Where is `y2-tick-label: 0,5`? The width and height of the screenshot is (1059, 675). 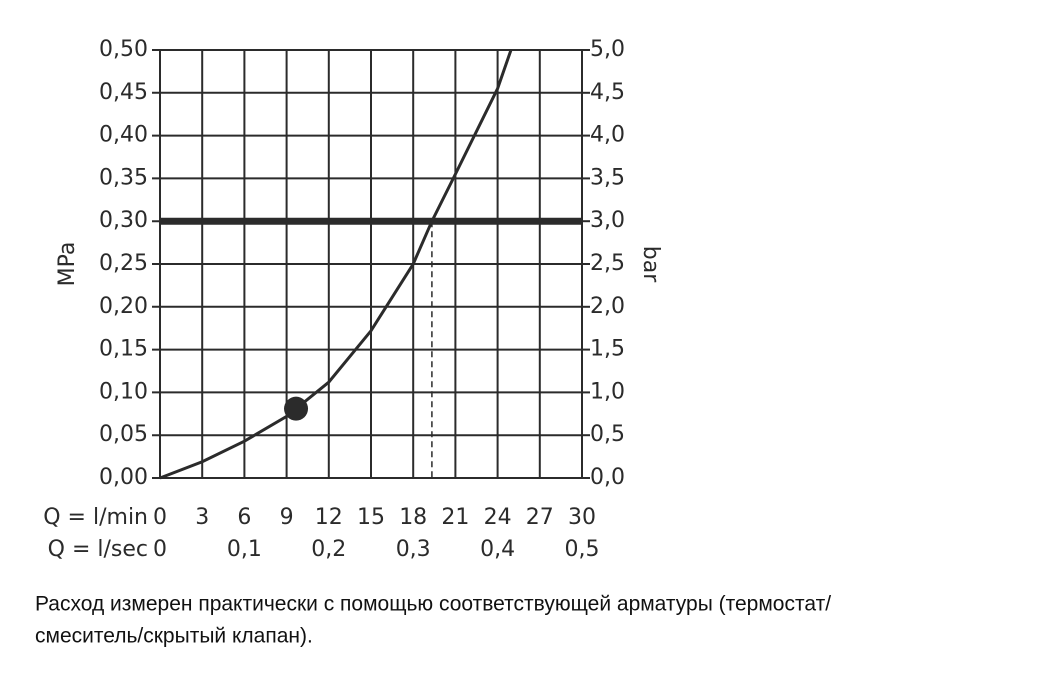
y2-tick-label: 0,5 is located at coordinates (607, 434).